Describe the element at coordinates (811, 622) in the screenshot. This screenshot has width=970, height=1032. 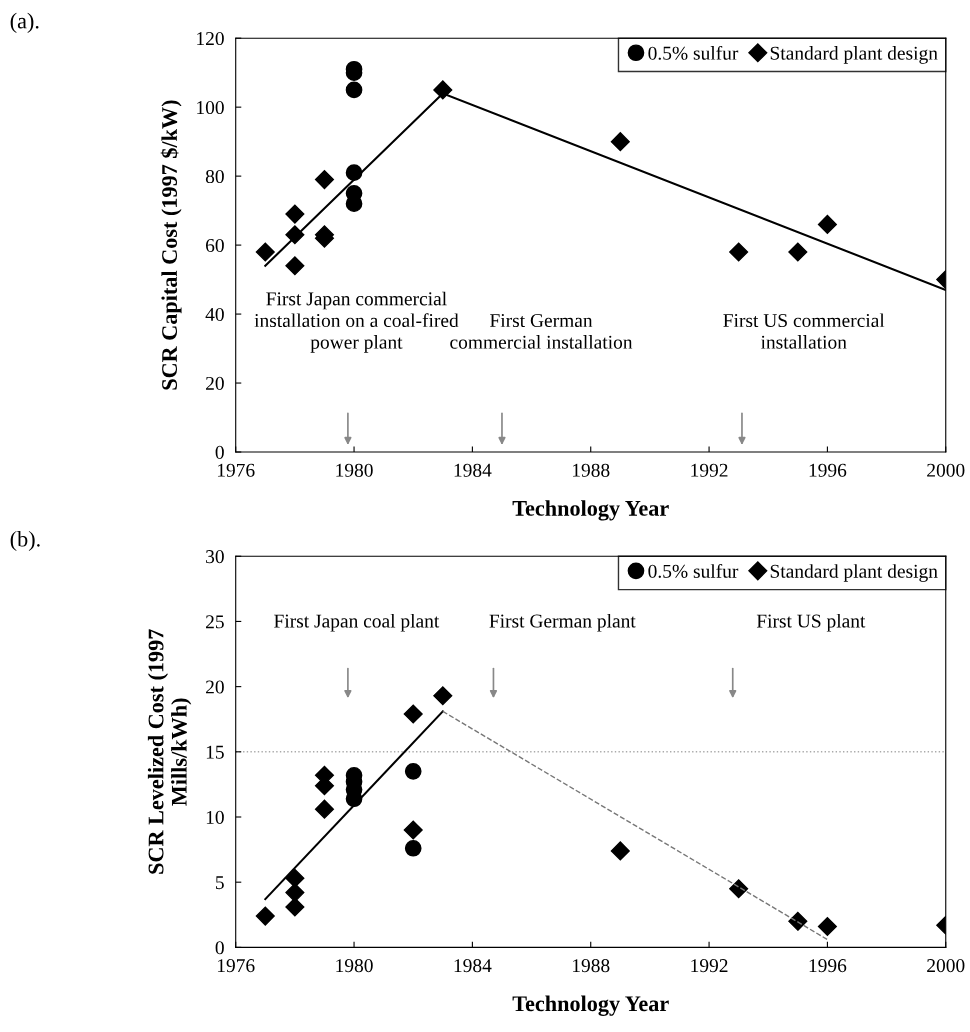
I see `annotation: First US plant` at that location.